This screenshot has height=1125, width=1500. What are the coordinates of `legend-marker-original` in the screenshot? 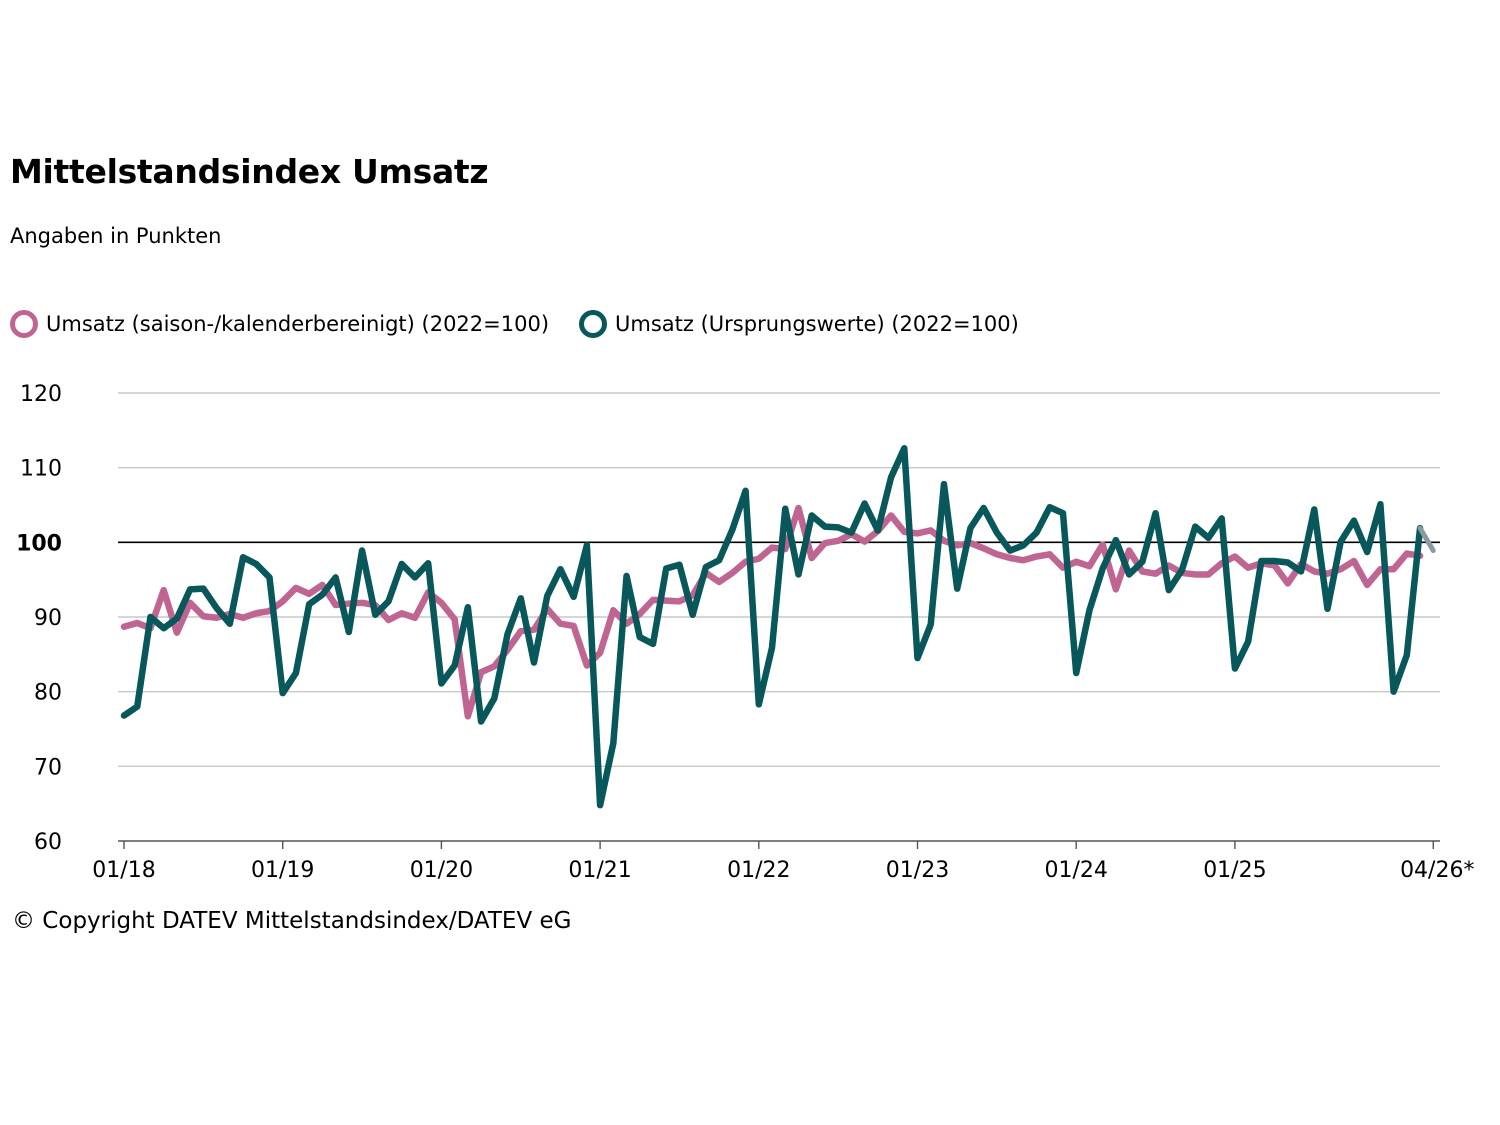 It's located at (593, 324).